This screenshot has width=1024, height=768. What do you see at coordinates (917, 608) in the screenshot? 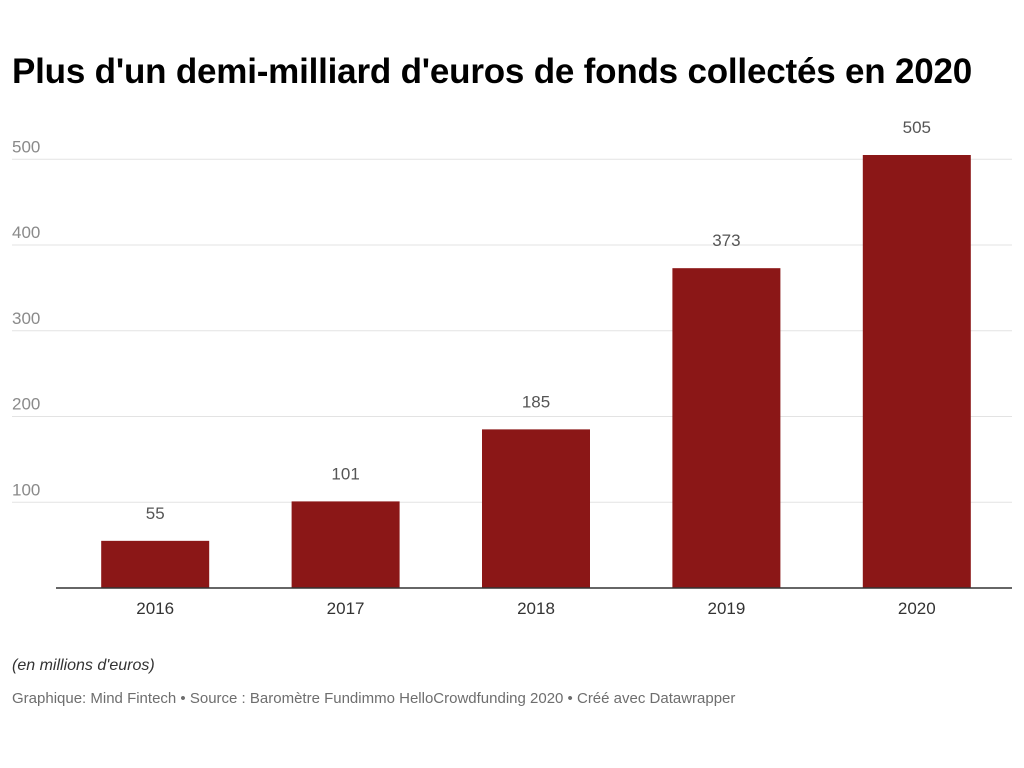
I see `x-tick-label: 2020` at bounding box center [917, 608].